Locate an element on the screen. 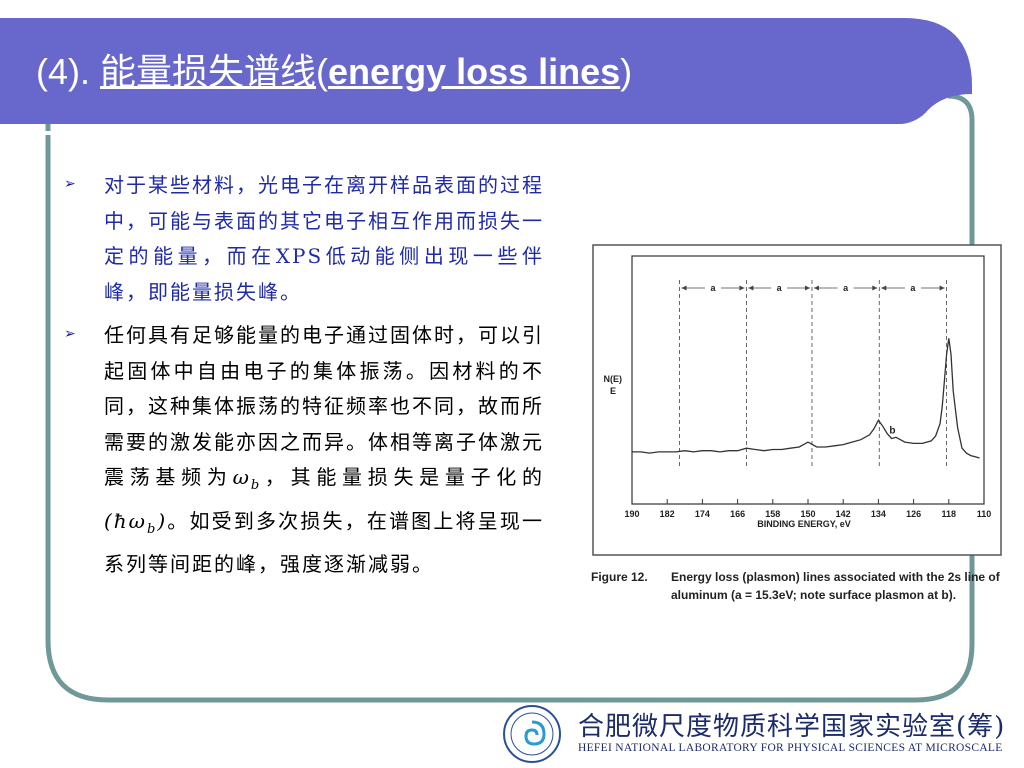  x-axis-ticks: 190 182 174 166 158 150 142 134 126 118 110 is located at coordinates (807, 509).